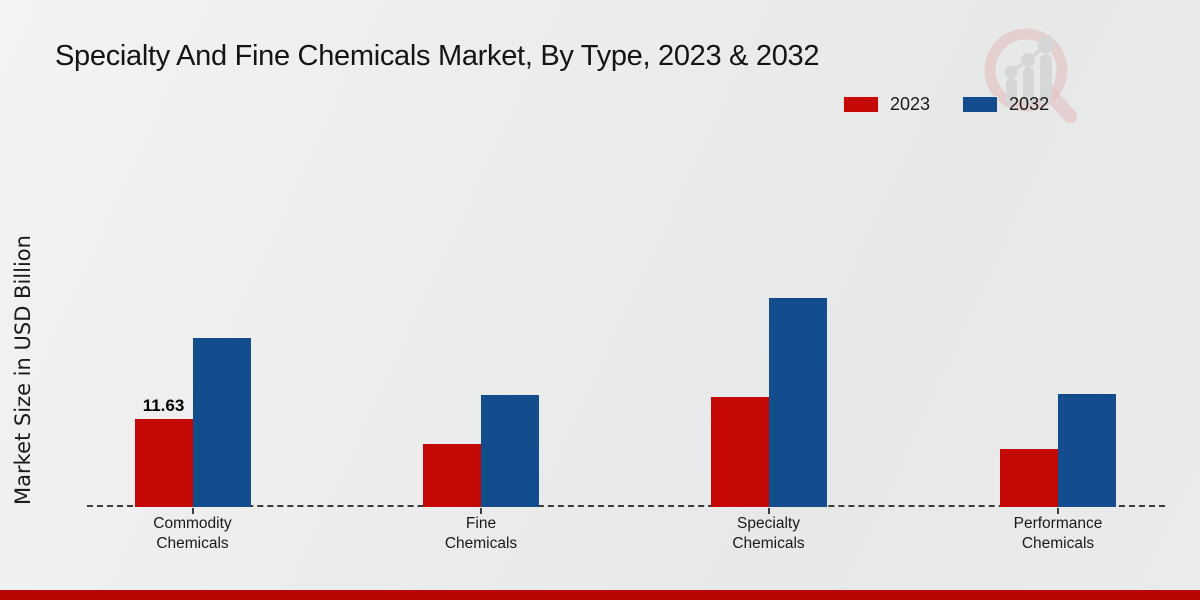 This screenshot has width=1200, height=600. I want to click on category-label-performance-chemicals: Performance Chemicals, so click(1058, 533).